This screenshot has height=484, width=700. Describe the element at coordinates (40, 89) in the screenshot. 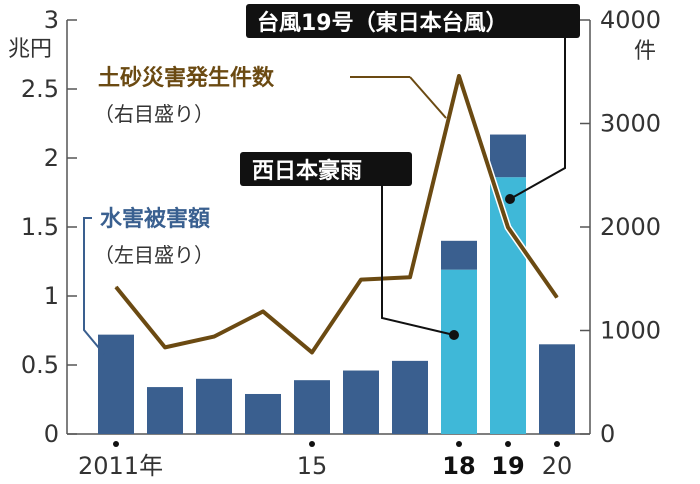

I see `left-tick-label: 2.5` at that location.